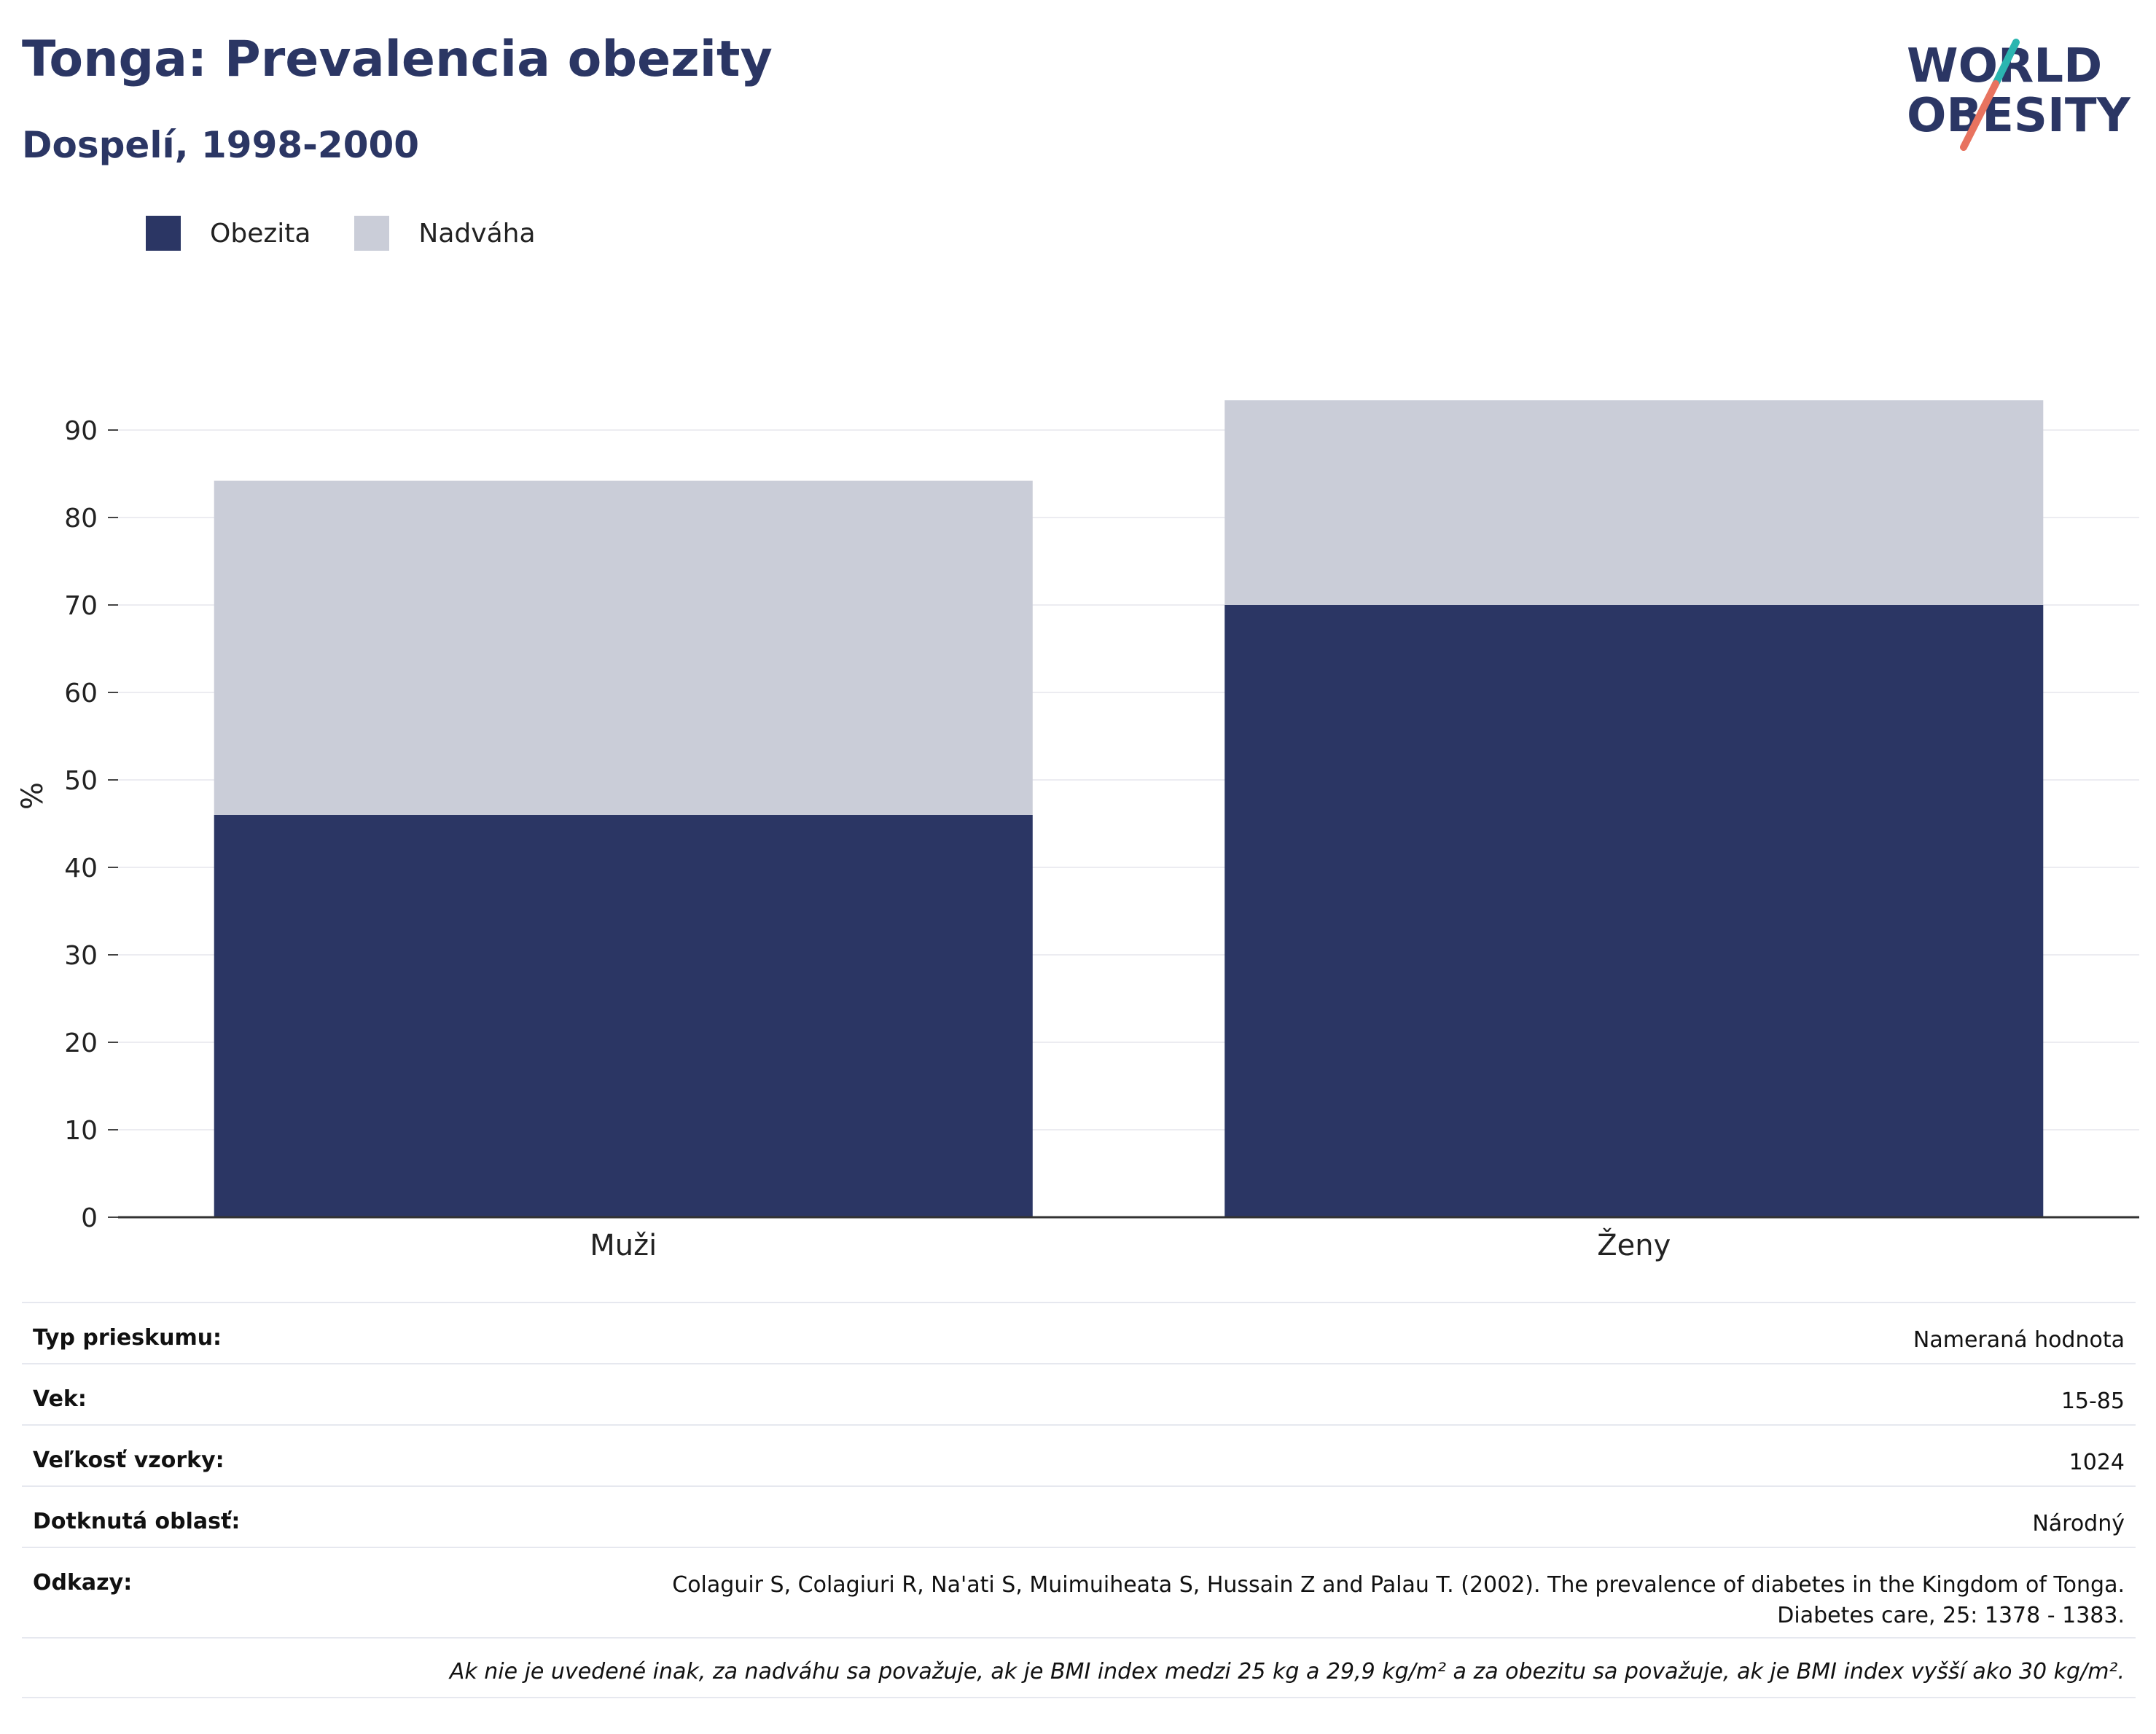 The width and height of the screenshot is (2156, 1734). What do you see at coordinates (2097, 1462) in the screenshot?
I see `meta-value: 1024` at bounding box center [2097, 1462].